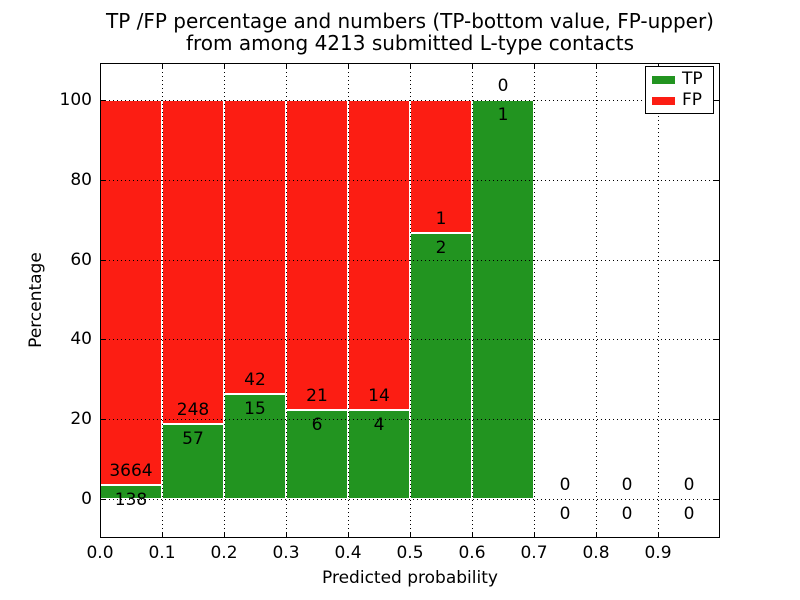 This screenshot has height=600, width=800. What do you see at coordinates (596, 534) in the screenshot?
I see `x-tick-bottom-0.8` at bounding box center [596, 534].